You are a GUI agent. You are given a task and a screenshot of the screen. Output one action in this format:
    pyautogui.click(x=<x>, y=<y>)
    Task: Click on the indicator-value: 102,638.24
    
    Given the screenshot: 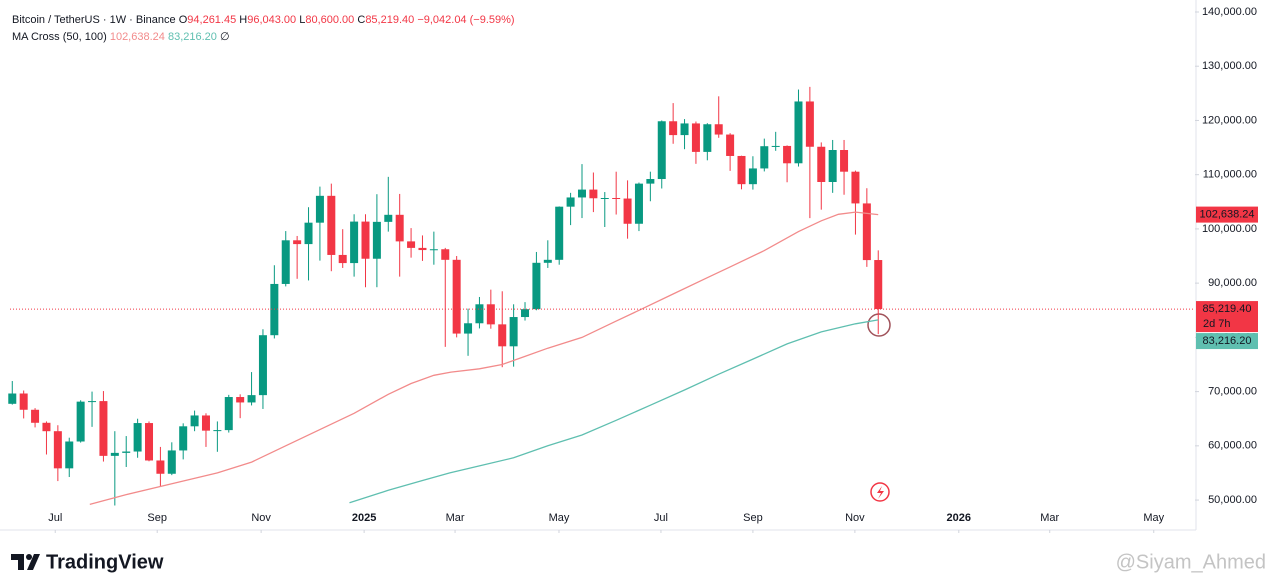 What is the action you would take?
    pyautogui.click(x=137, y=37)
    